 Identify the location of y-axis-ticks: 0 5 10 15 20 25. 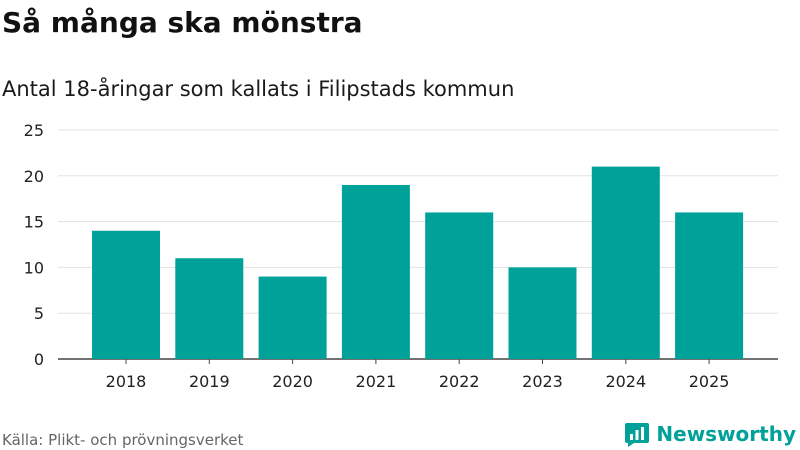
(34, 245).